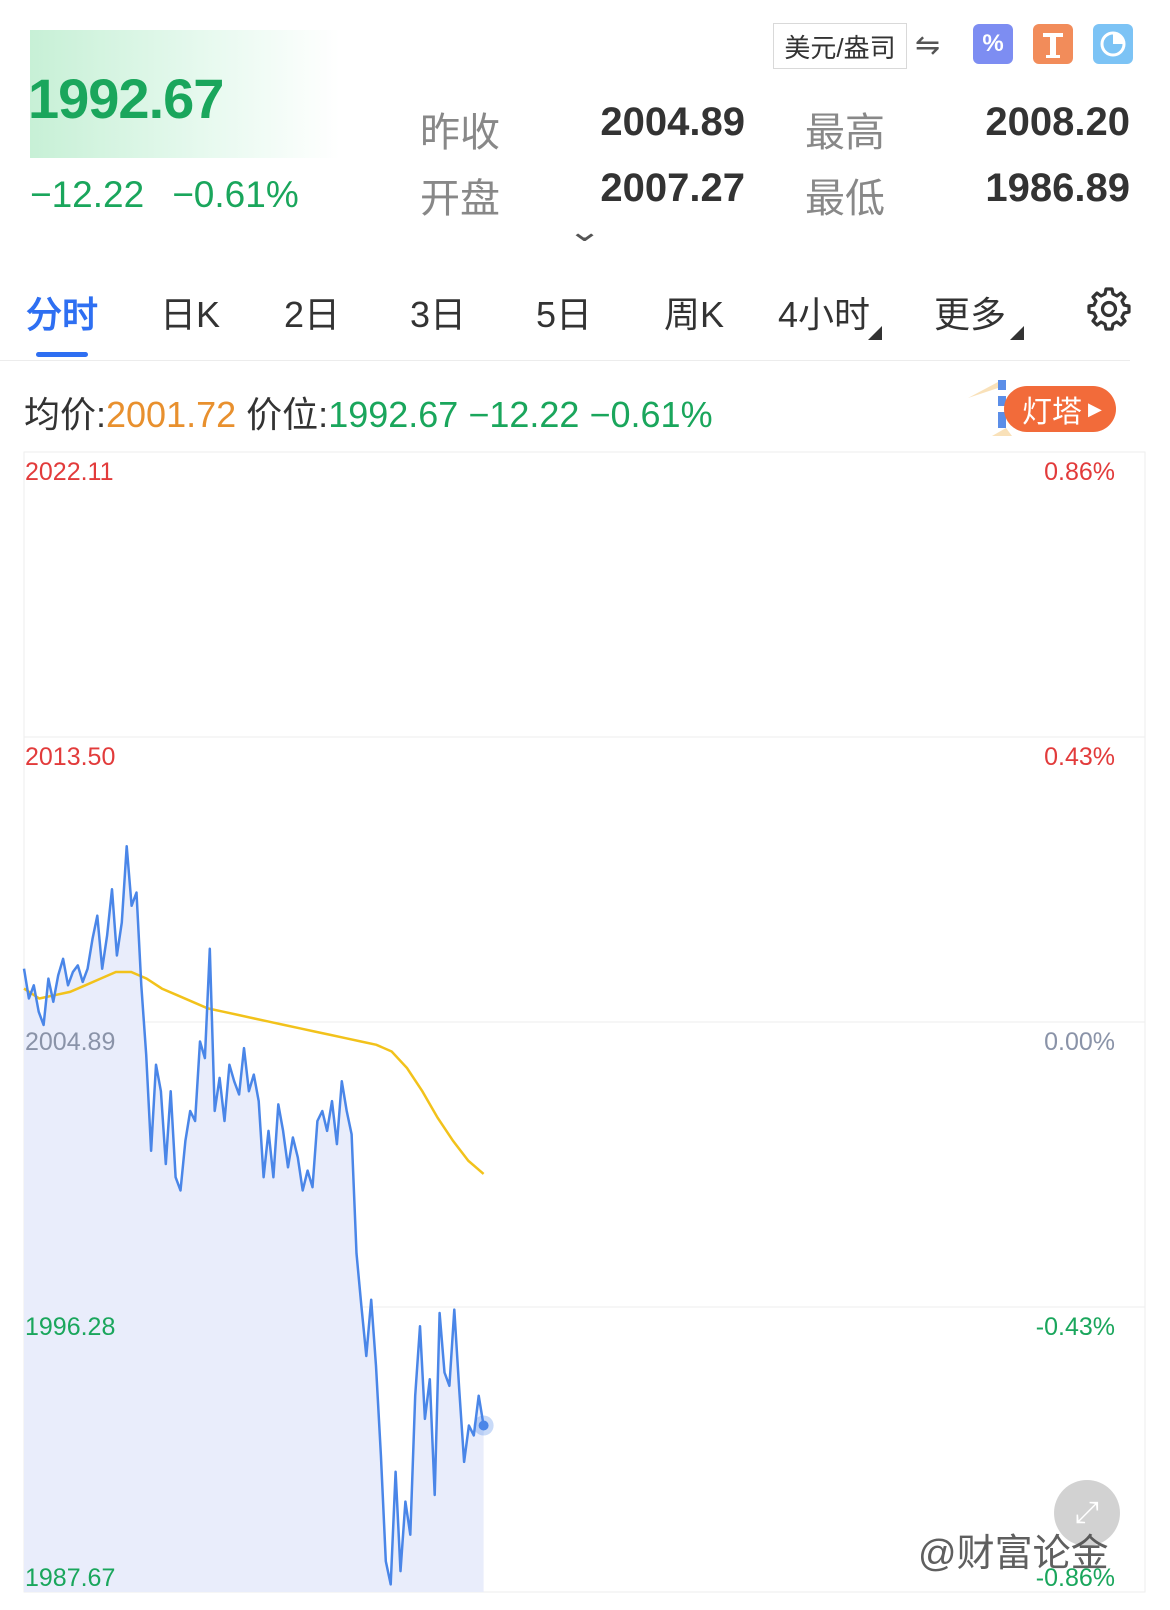 The height and width of the screenshot is (1610, 1170). I want to click on right-tick-label: 0.43%, so click(1079, 757).